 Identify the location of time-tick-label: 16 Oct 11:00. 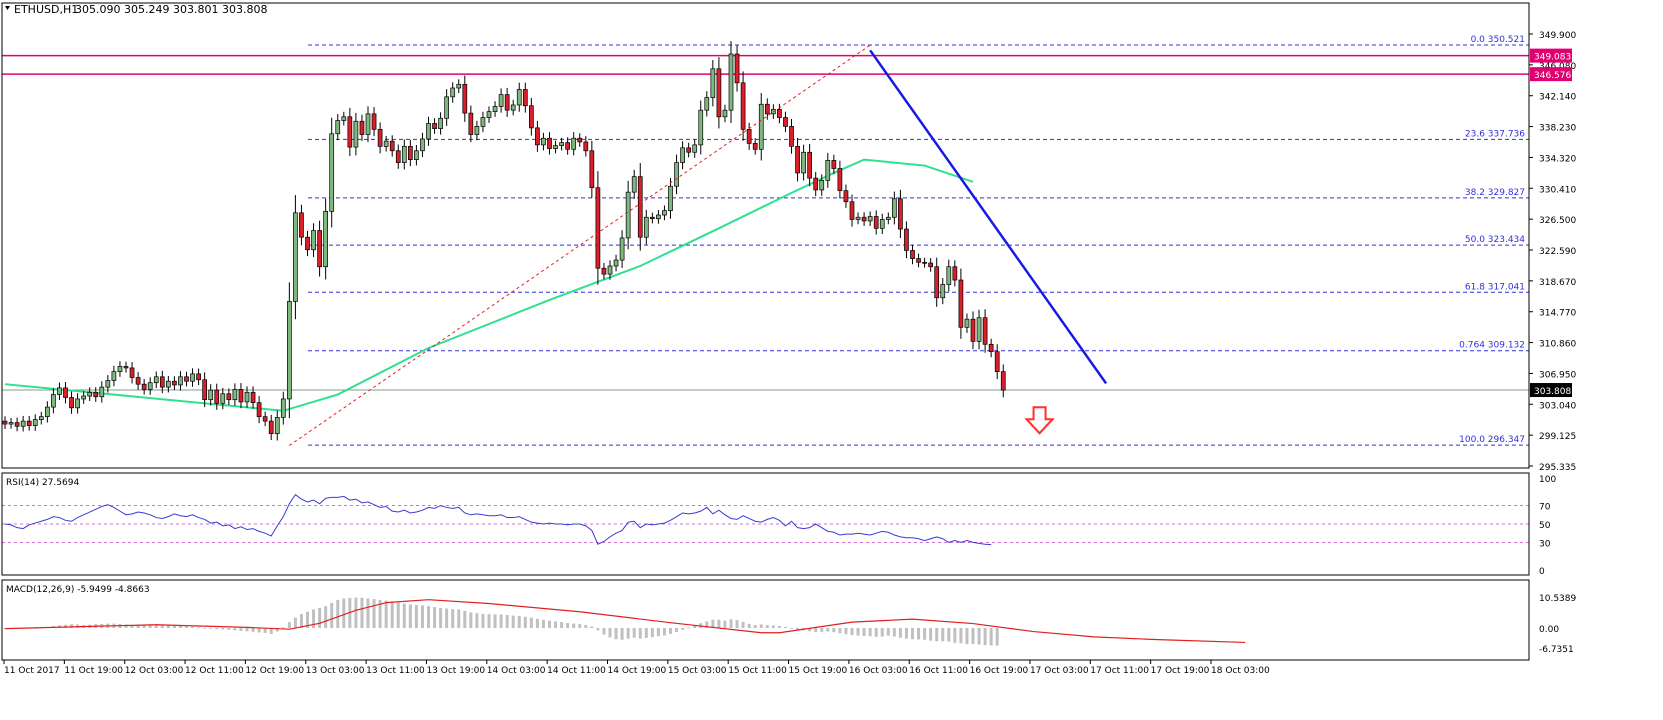
(938, 671).